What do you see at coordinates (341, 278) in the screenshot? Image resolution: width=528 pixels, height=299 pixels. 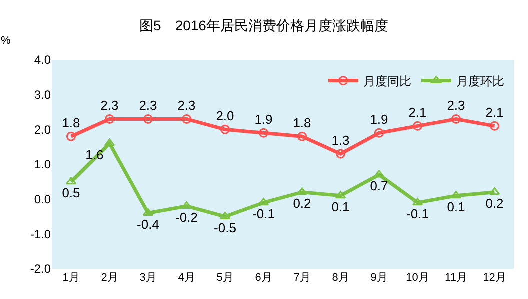 I see `x-tick-label: 8月` at bounding box center [341, 278].